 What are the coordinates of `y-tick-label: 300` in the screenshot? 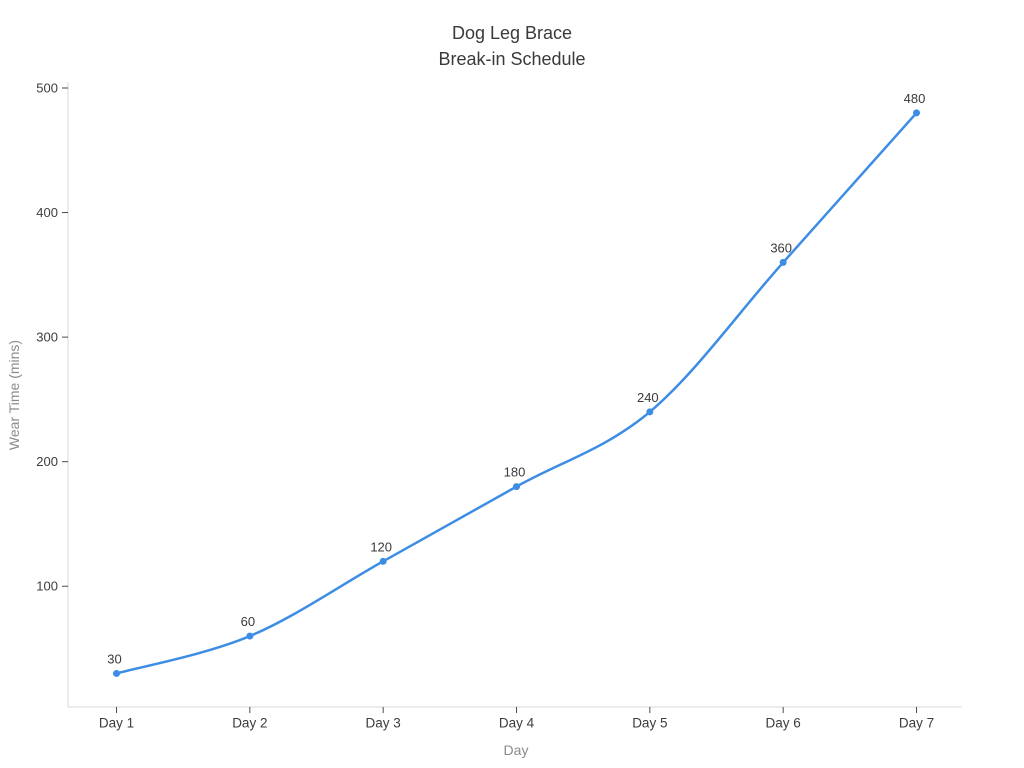 It's located at (47, 337).